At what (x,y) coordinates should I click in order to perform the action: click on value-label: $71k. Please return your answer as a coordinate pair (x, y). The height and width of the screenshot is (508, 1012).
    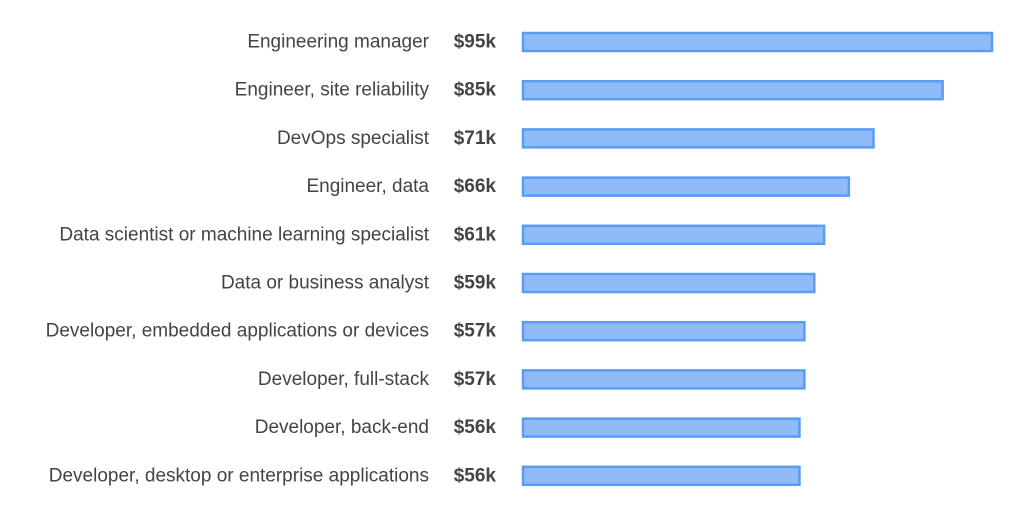
    Looking at the image, I should click on (475, 138).